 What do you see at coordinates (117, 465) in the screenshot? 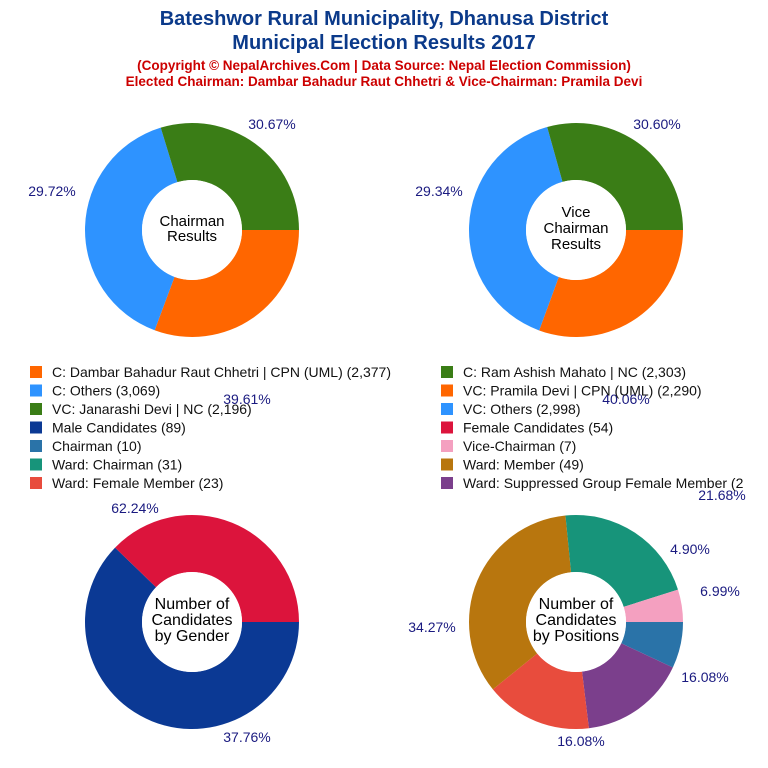
I see `legend-label: Ward: Chairman (31)` at bounding box center [117, 465].